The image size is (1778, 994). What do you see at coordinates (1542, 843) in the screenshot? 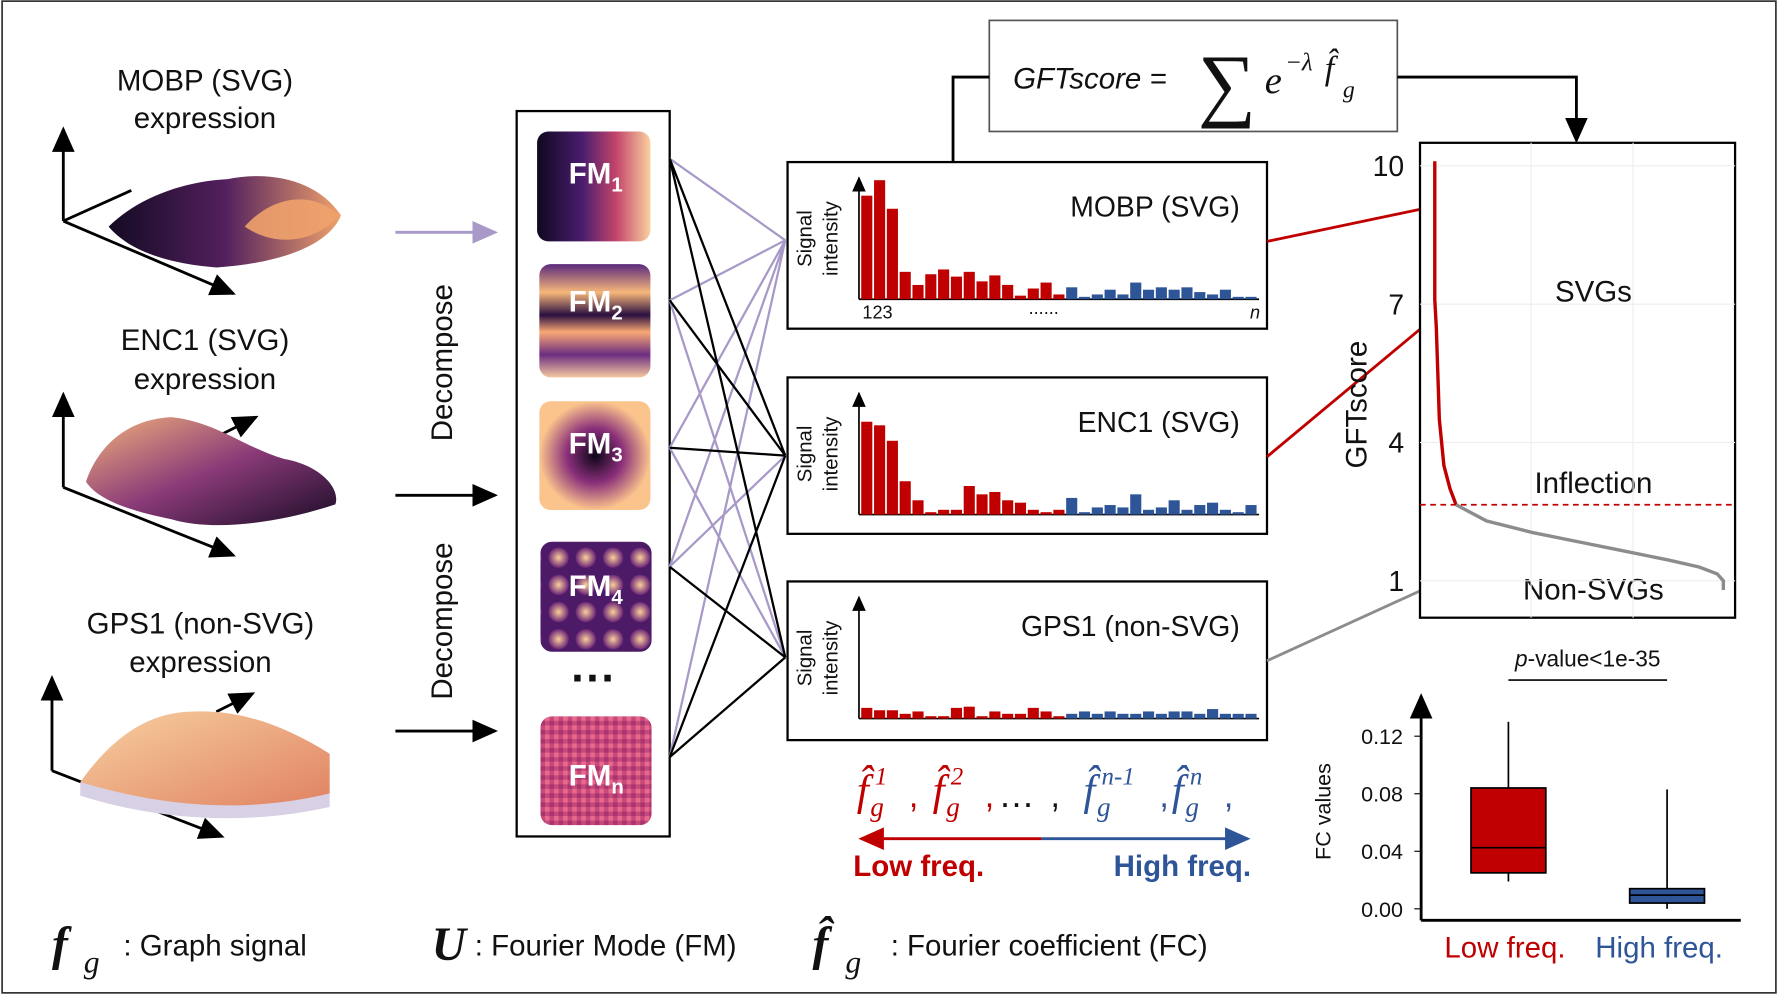
I see `box-marks: 0.00 0.04 0.08 0.12 Low freq. High freq.` at bounding box center [1542, 843].